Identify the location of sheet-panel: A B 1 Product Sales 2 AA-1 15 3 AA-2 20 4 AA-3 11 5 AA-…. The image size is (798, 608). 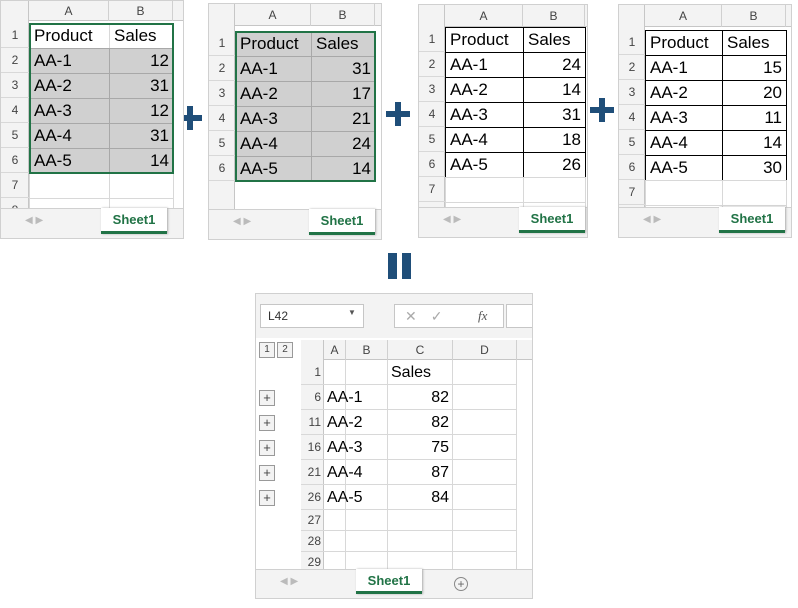
(705, 121).